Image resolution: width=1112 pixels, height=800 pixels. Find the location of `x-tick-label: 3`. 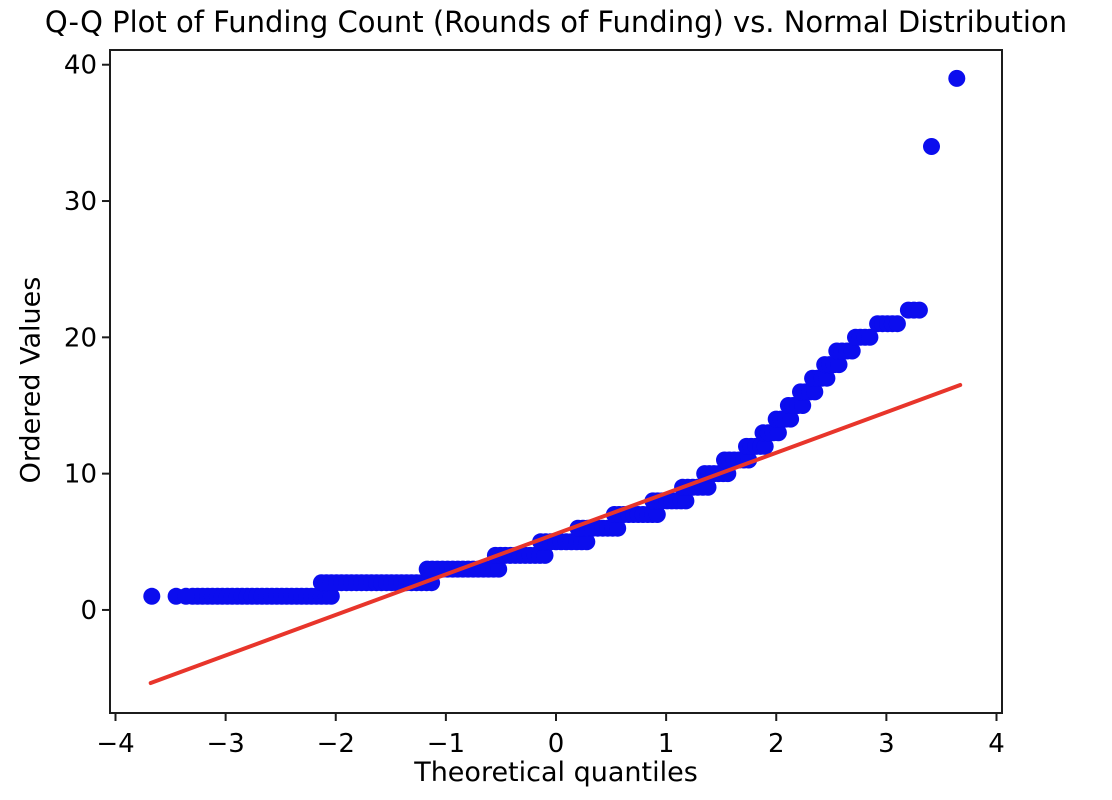

x-tick-label: 3 is located at coordinates (886, 744).